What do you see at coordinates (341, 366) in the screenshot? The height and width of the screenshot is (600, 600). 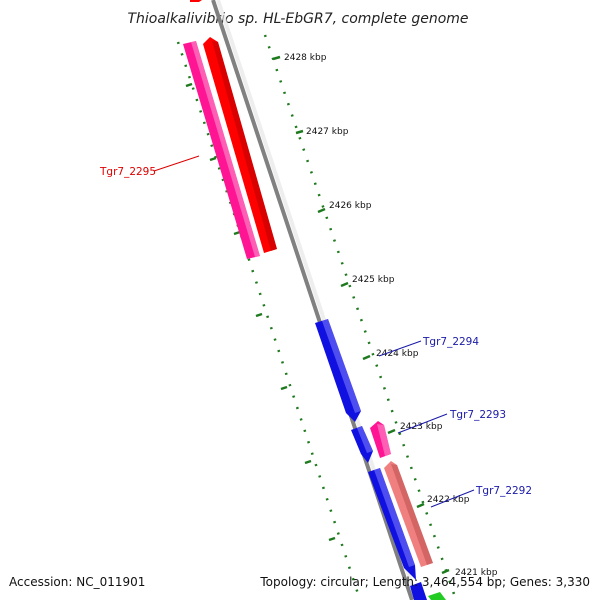 I see `gene-tgr7-2294-shade` at bounding box center [341, 366].